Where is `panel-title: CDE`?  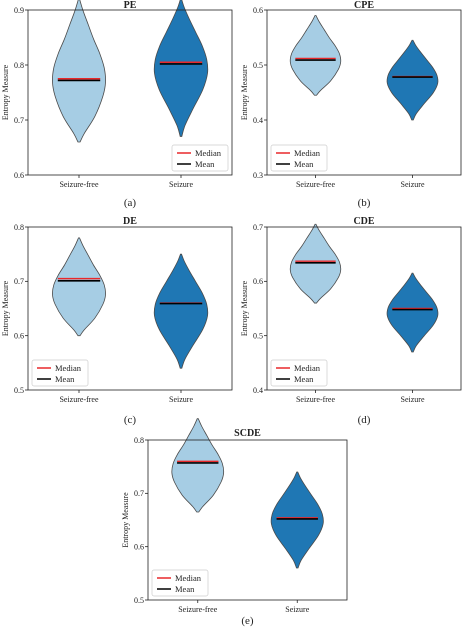
panel-title: CDE is located at coordinates (363, 221).